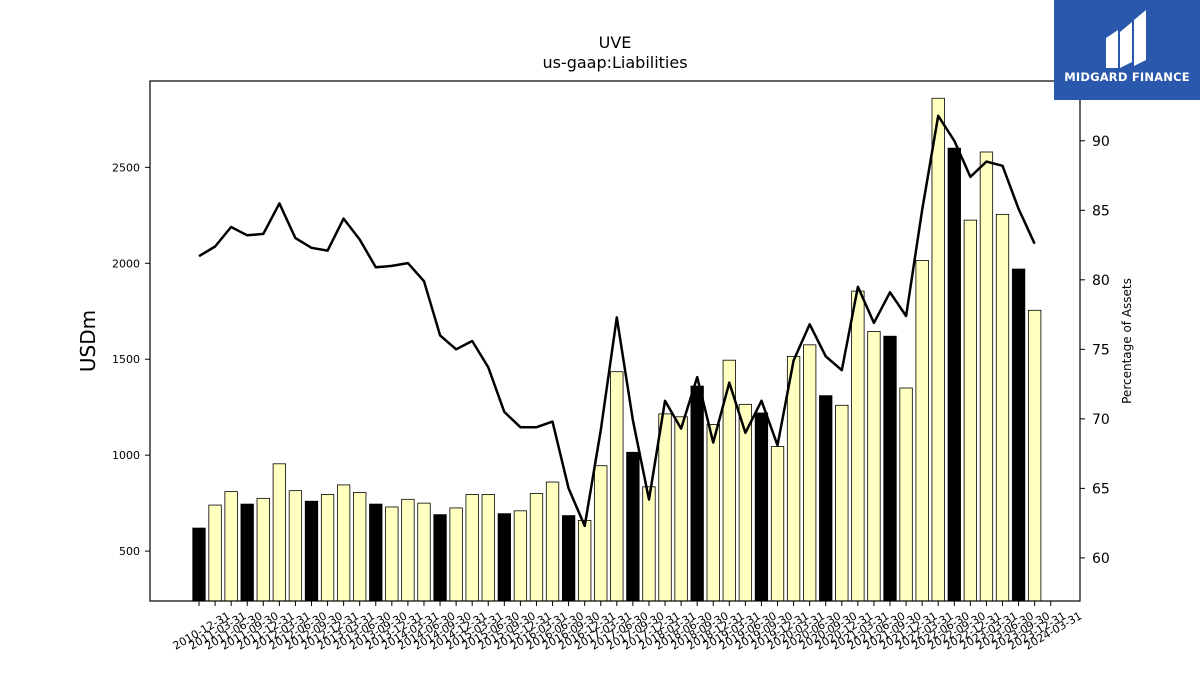 This screenshot has height=675, width=1200. Describe the element at coordinates (1126, 39) in the screenshot. I see `midgard-logo-icon` at that location.